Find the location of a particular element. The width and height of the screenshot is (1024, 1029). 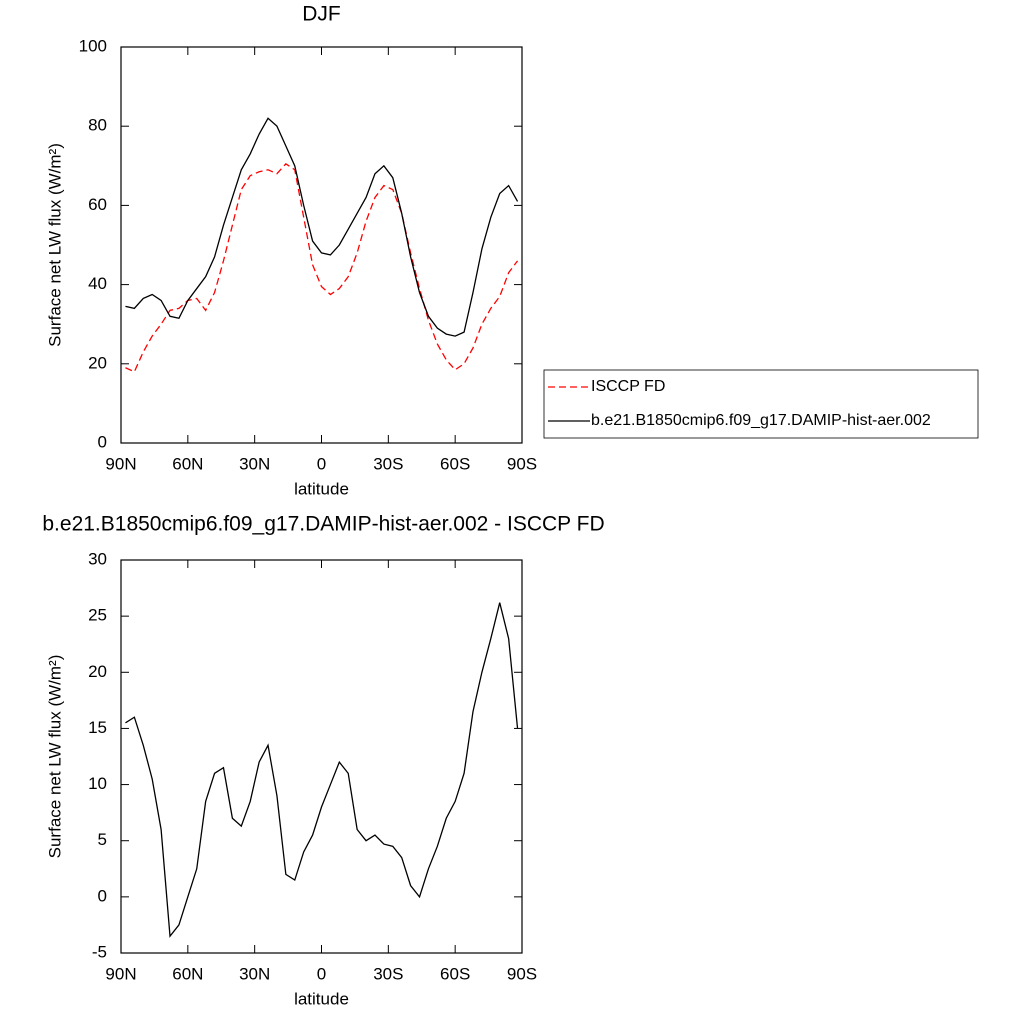

y-tick-label: 10 is located at coordinates (97, 783).